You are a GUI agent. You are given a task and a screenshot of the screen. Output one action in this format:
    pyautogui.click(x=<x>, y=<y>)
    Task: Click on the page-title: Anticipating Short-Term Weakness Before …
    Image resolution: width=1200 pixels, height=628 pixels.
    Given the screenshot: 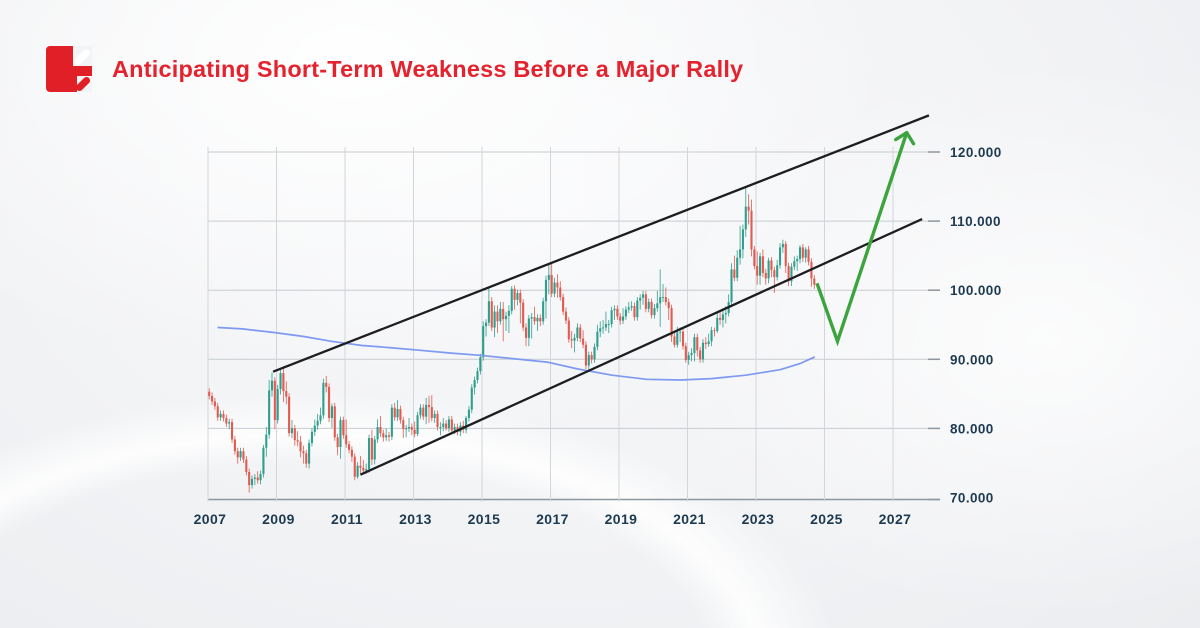 What is the action you would take?
    pyautogui.click(x=428, y=69)
    